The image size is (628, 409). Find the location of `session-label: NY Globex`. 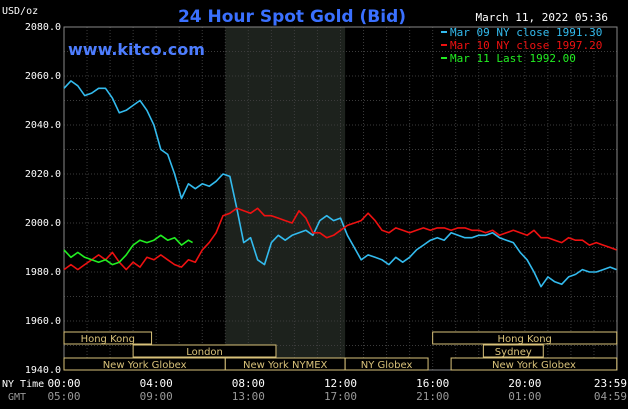

session-label: NY Globex is located at coordinates (387, 365).